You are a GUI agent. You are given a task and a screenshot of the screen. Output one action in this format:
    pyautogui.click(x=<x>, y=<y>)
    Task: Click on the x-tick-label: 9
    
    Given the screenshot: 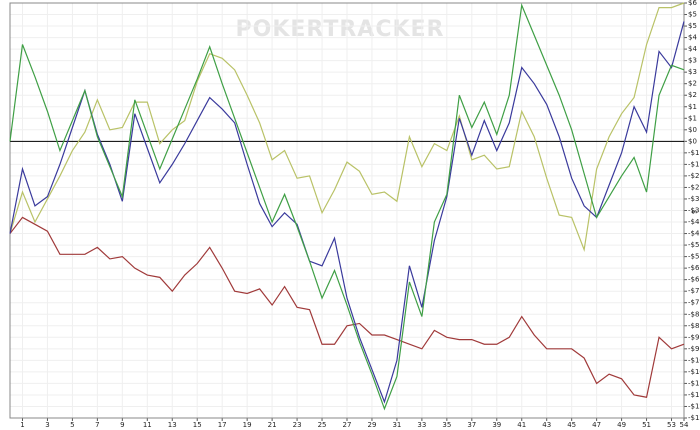 What is the action you would take?
    pyautogui.click(x=122, y=425)
    